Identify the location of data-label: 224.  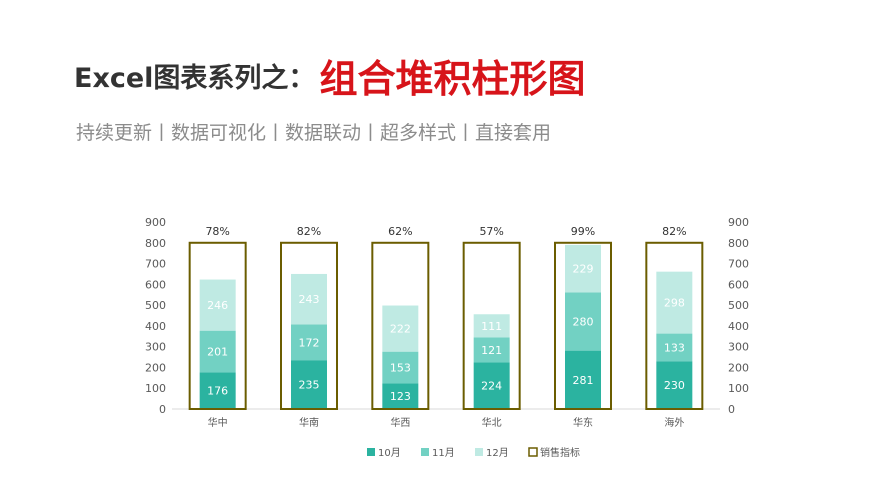
(491, 386).